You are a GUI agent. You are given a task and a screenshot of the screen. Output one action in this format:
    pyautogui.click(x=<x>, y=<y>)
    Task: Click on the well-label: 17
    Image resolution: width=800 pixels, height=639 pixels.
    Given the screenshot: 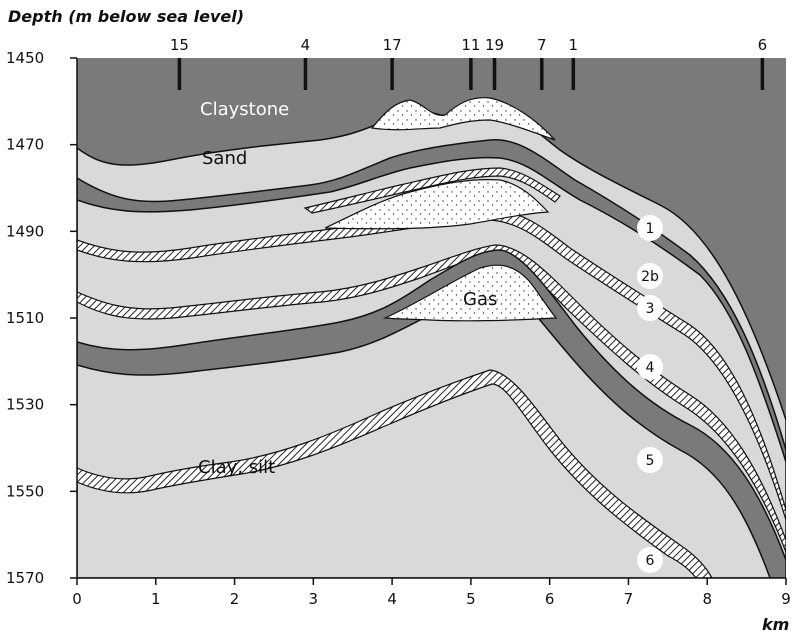 What is the action you would take?
    pyautogui.click(x=392, y=45)
    